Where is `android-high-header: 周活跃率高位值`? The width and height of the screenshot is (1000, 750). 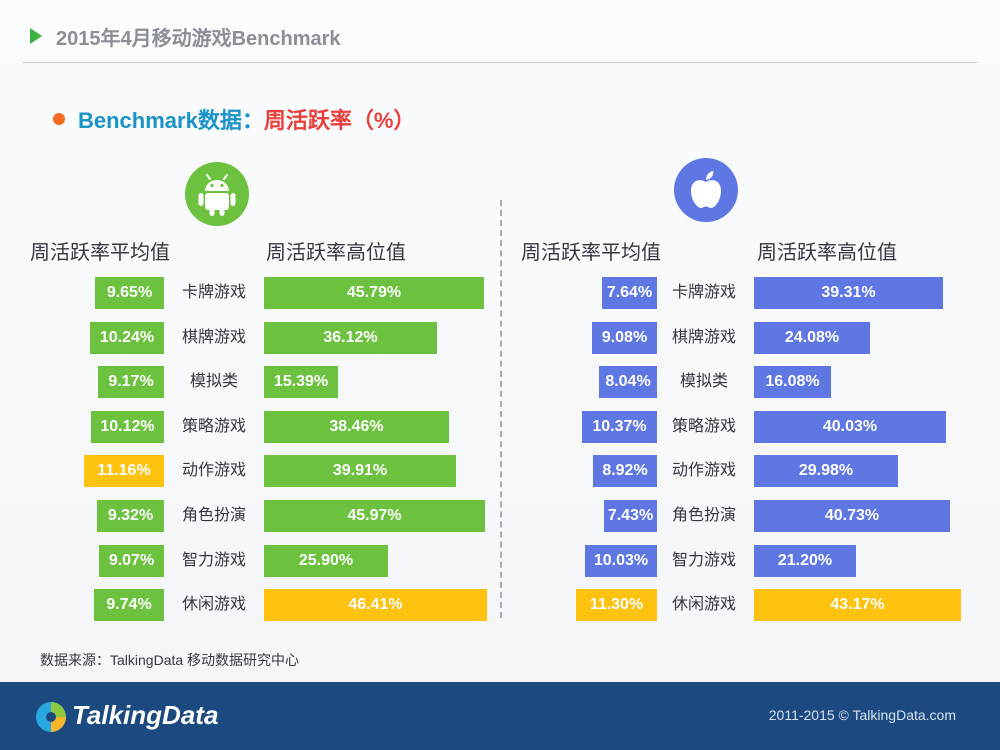
android-high-header: 周活跃率高位值 is located at coordinates (336, 253).